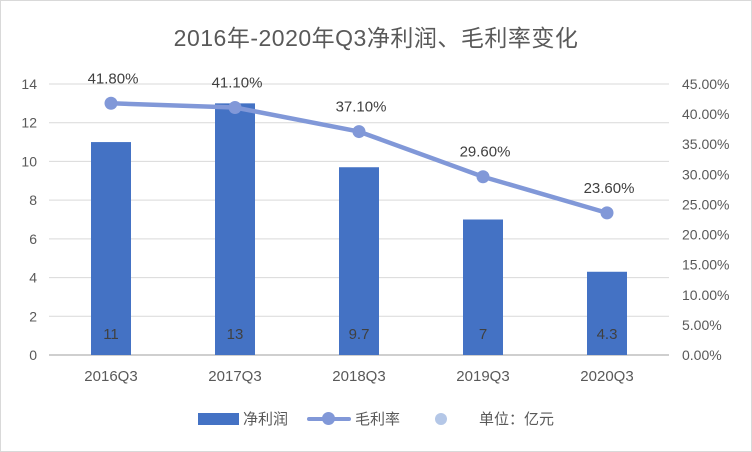 The height and width of the screenshot is (452, 752). Describe the element at coordinates (29, 84) in the screenshot. I see `left-axis-tick-label: 14` at that location.